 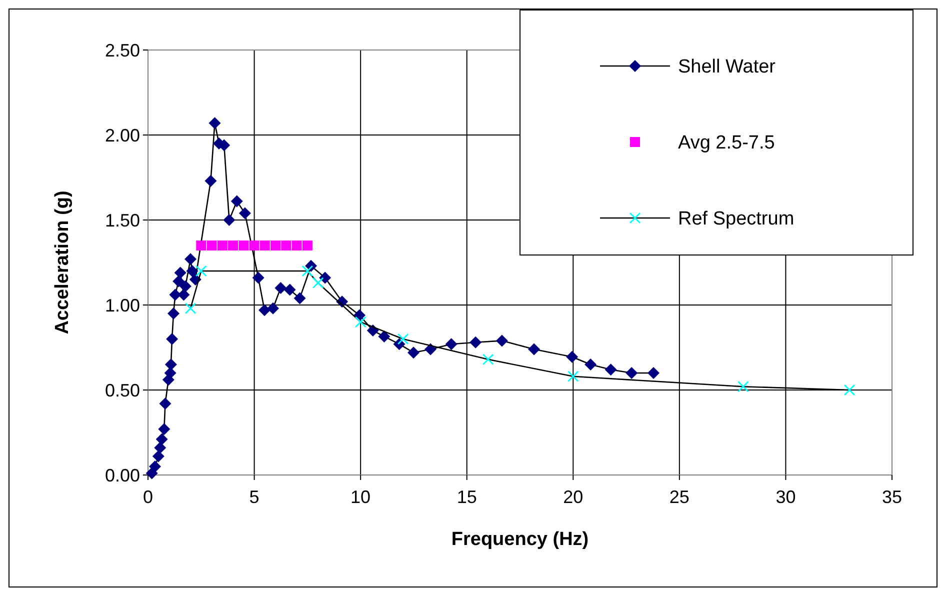 What do you see at coordinates (122, 305) in the screenshot?
I see `y-tick-label: 1.00` at bounding box center [122, 305].